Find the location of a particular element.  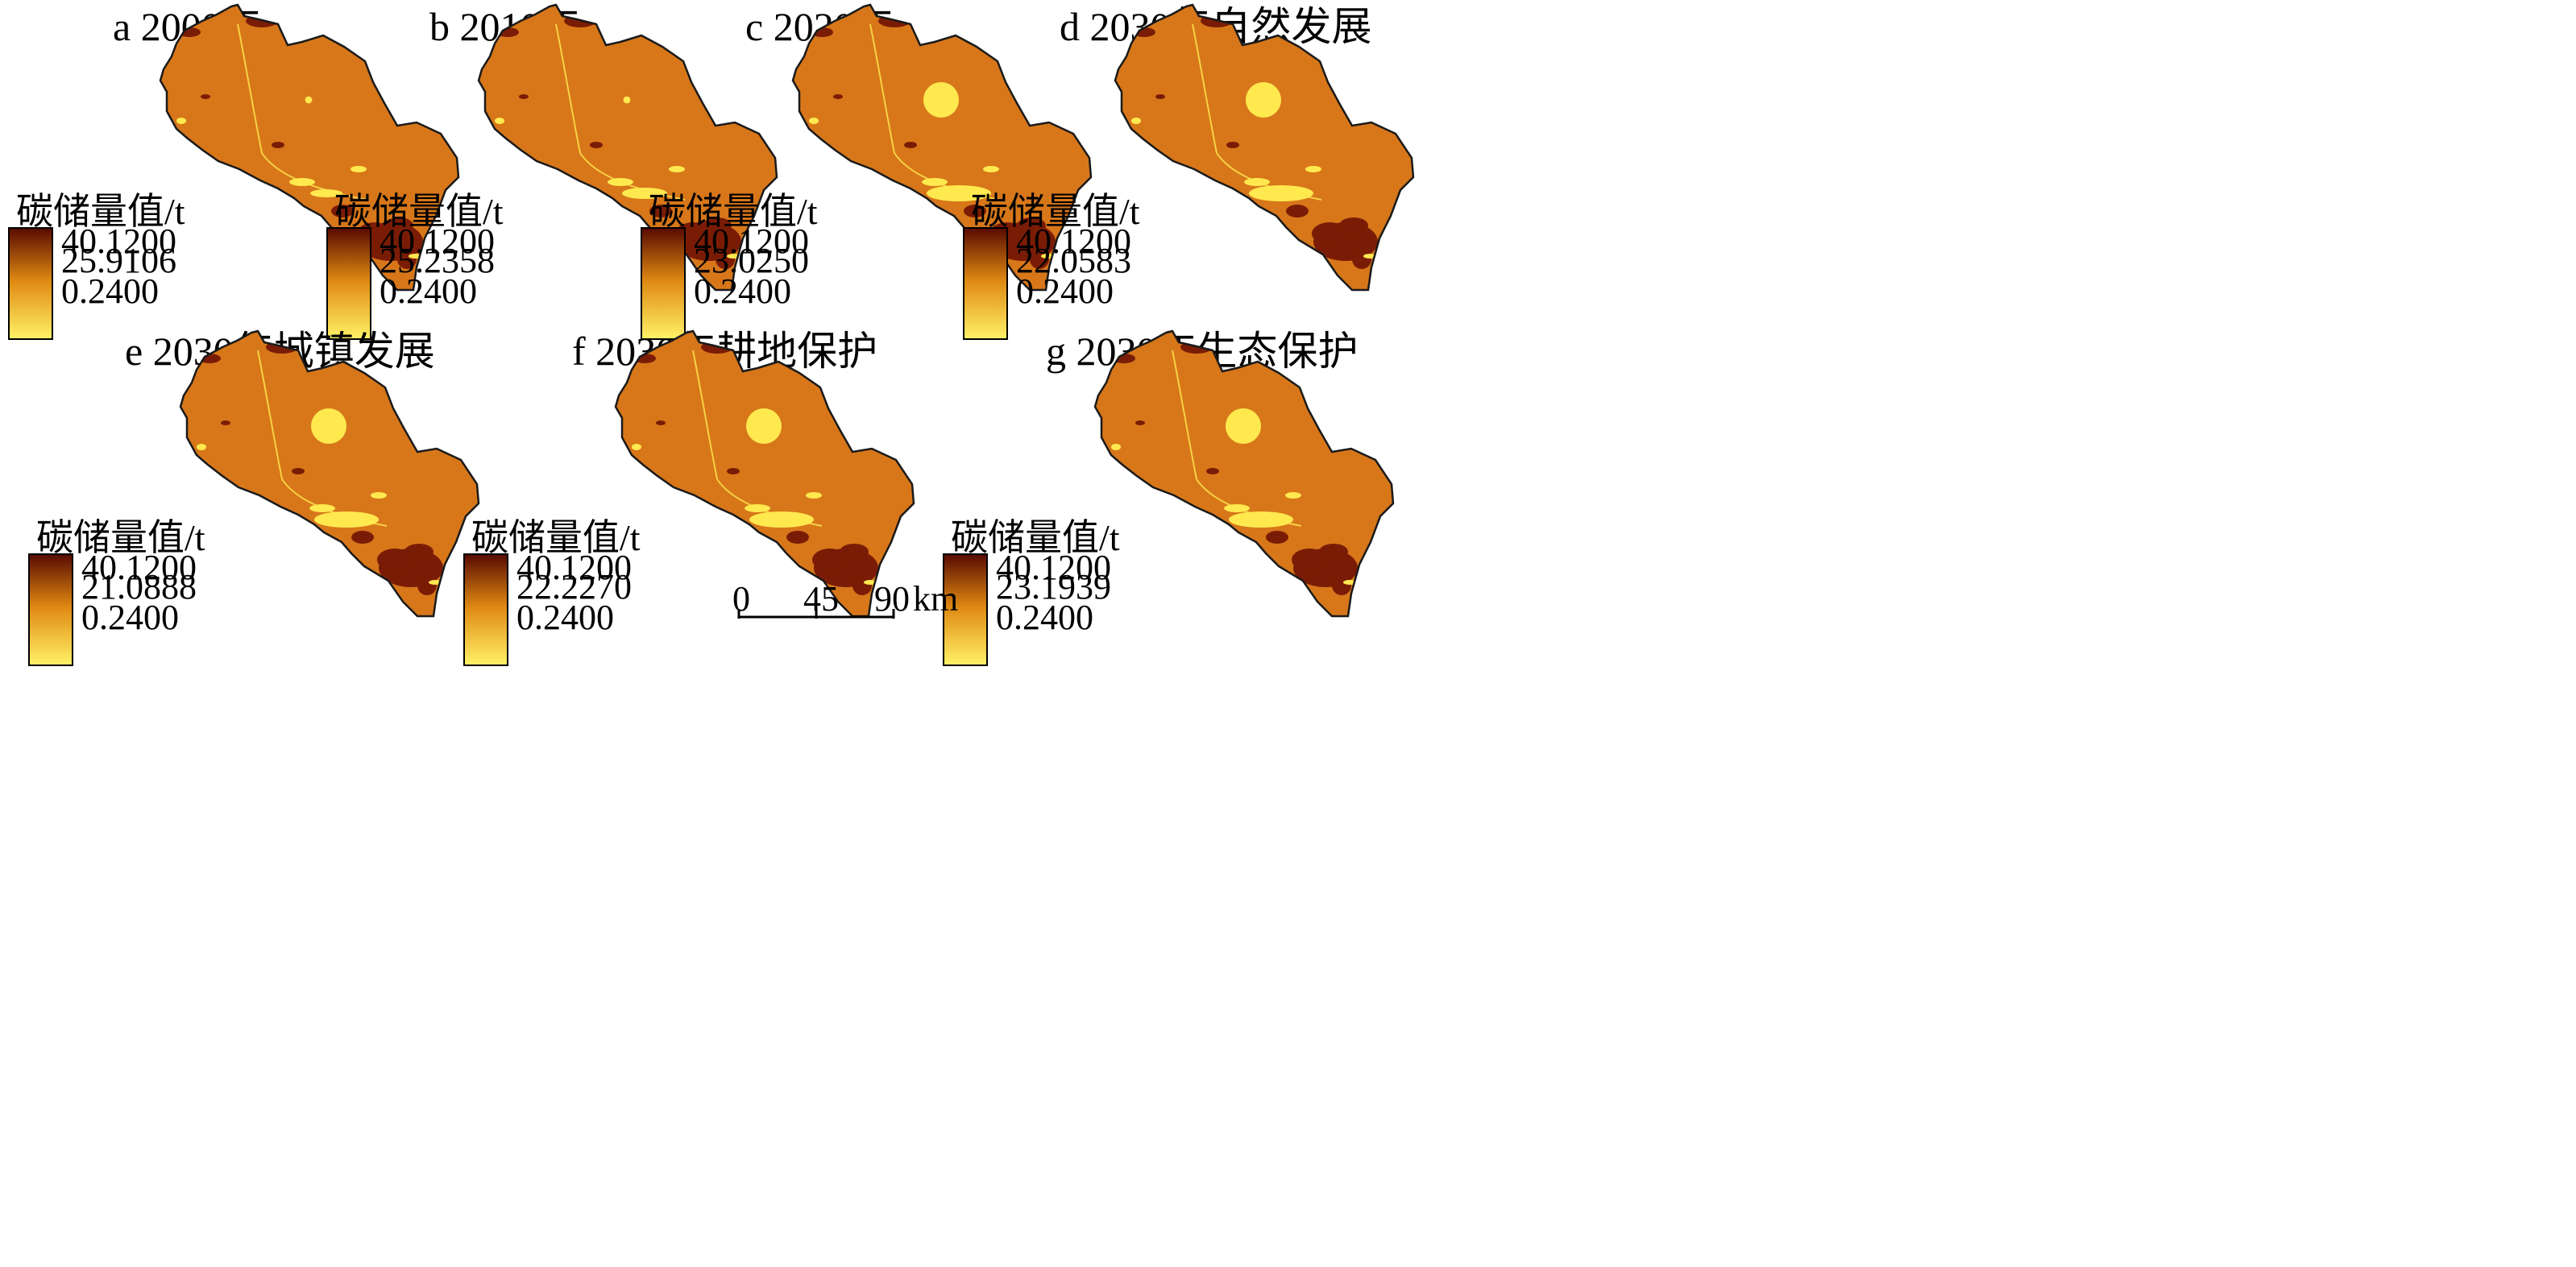

scale-bar-line is located at coordinates (816, 614).